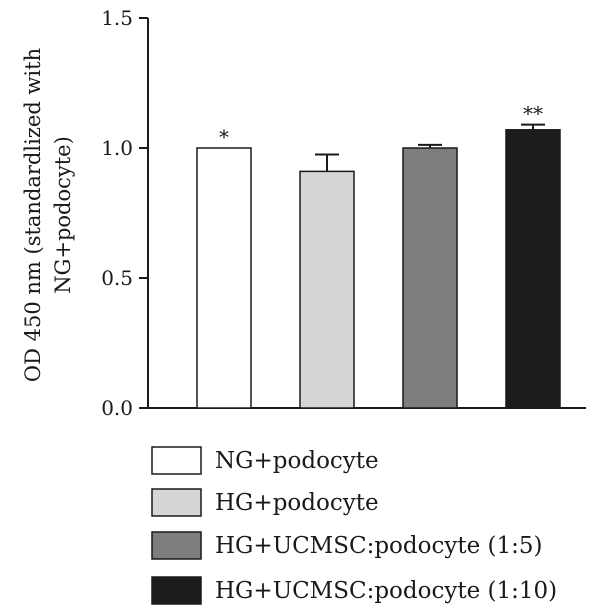 The width and height of the screenshot is (600, 615). What do you see at coordinates (386, 591) in the screenshot?
I see `legend-label-4: HG+UCMSC:podocyte (1:10)` at bounding box center [386, 591].